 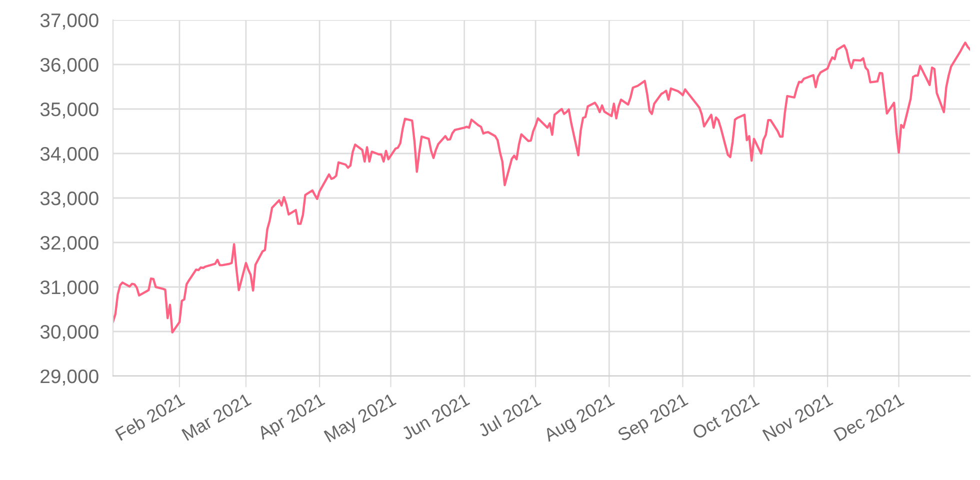 I want to click on x-tick-label: Dec 2021, so click(x=869, y=417).